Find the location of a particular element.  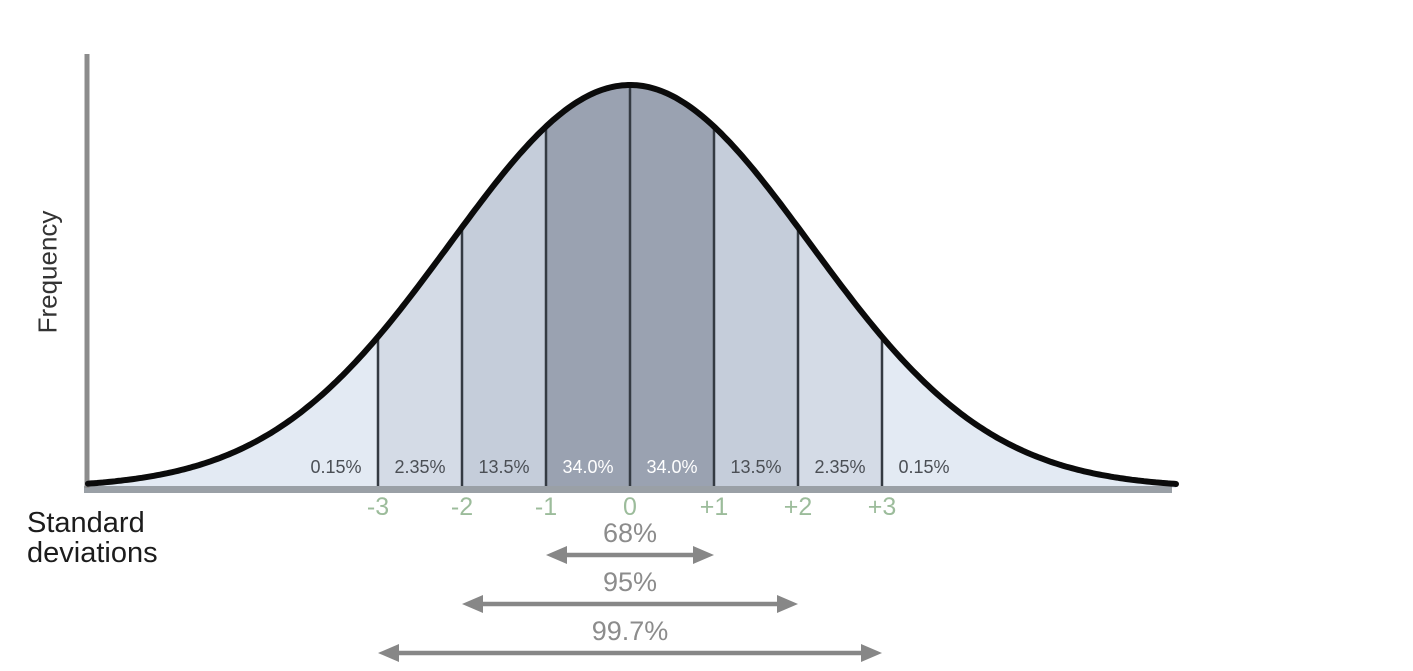

range-arrow-left-head-99.7% is located at coordinates (388, 653).